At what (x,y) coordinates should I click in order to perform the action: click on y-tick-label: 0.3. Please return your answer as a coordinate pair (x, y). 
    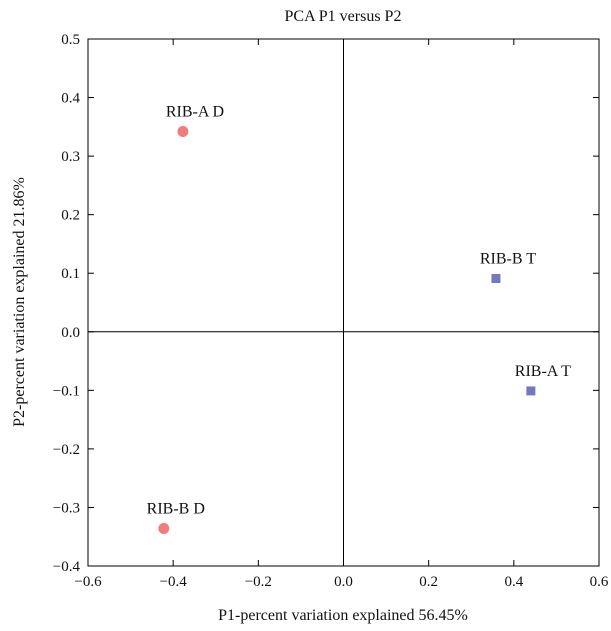
    Looking at the image, I should click on (70, 157).